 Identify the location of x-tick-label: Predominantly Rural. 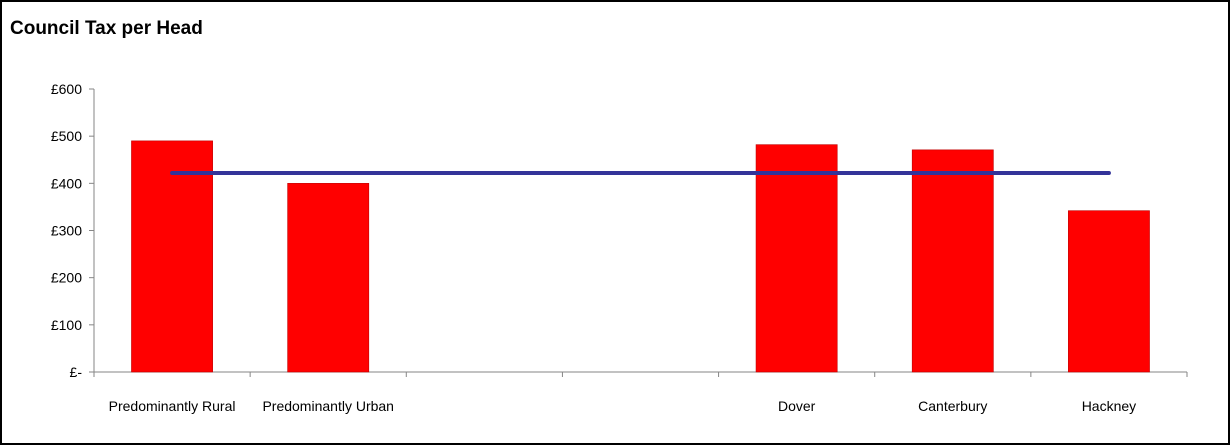
(172, 406).